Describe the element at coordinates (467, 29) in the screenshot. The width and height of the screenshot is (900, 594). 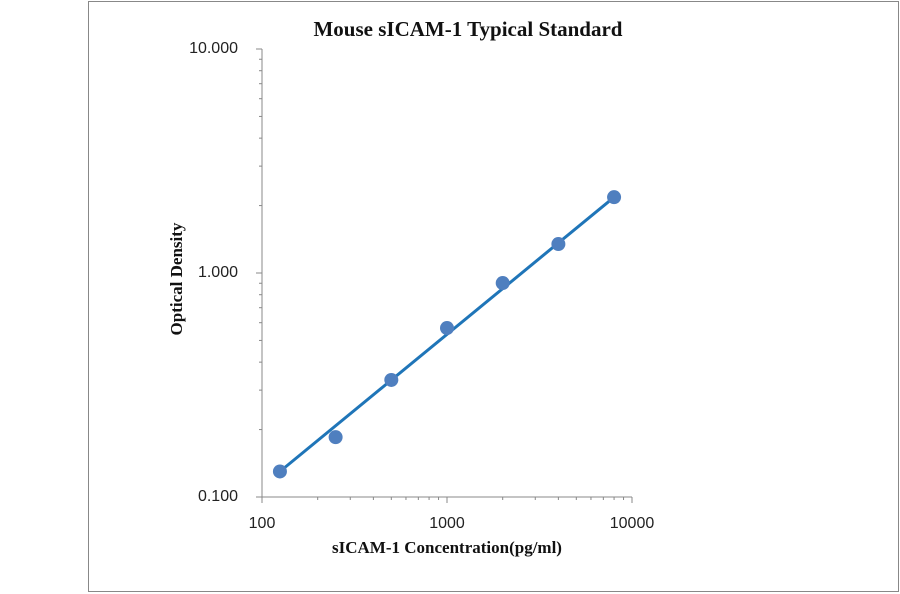
I see `chart-title: Mouse sICAM-1 Typical Standard` at that location.